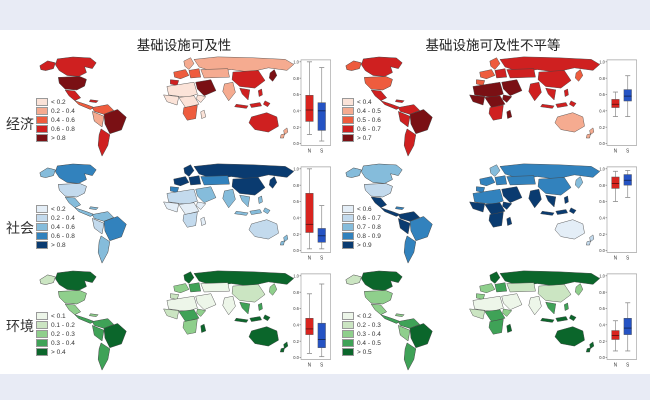 This screenshot has width=650, height=400. What do you see at coordinates (369, 334) in the screenshot?
I see `legend-label: 0.3 - 0.4` at bounding box center [369, 334].